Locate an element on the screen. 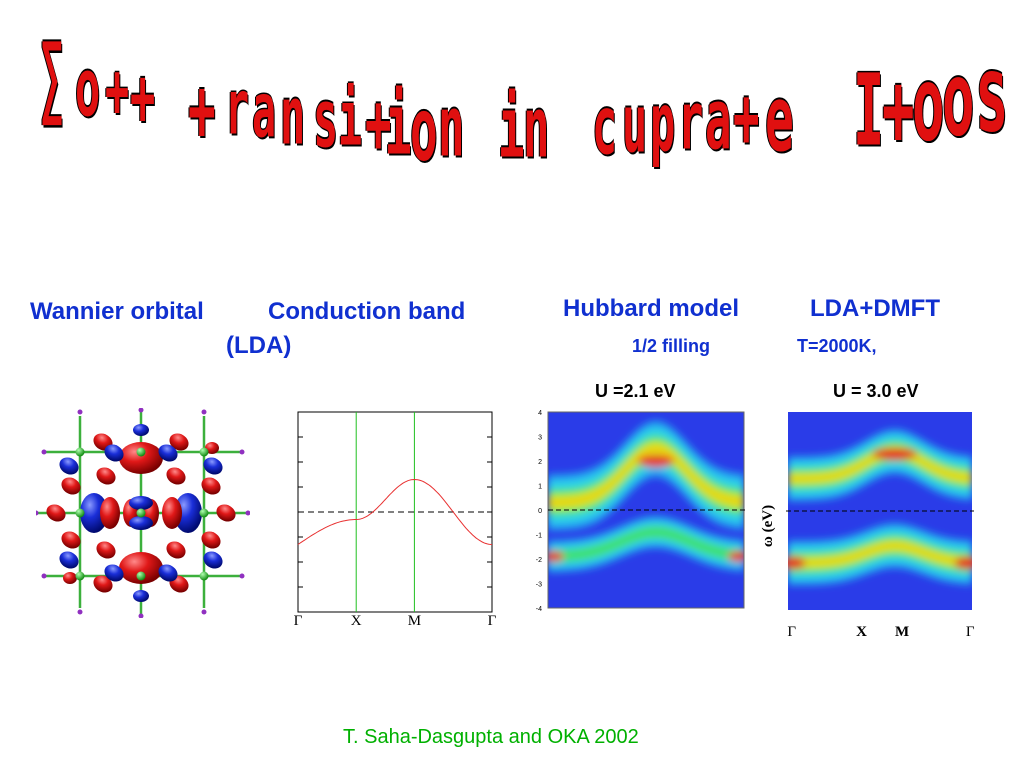  y-tick-label: 3 is located at coordinates (540, 438).